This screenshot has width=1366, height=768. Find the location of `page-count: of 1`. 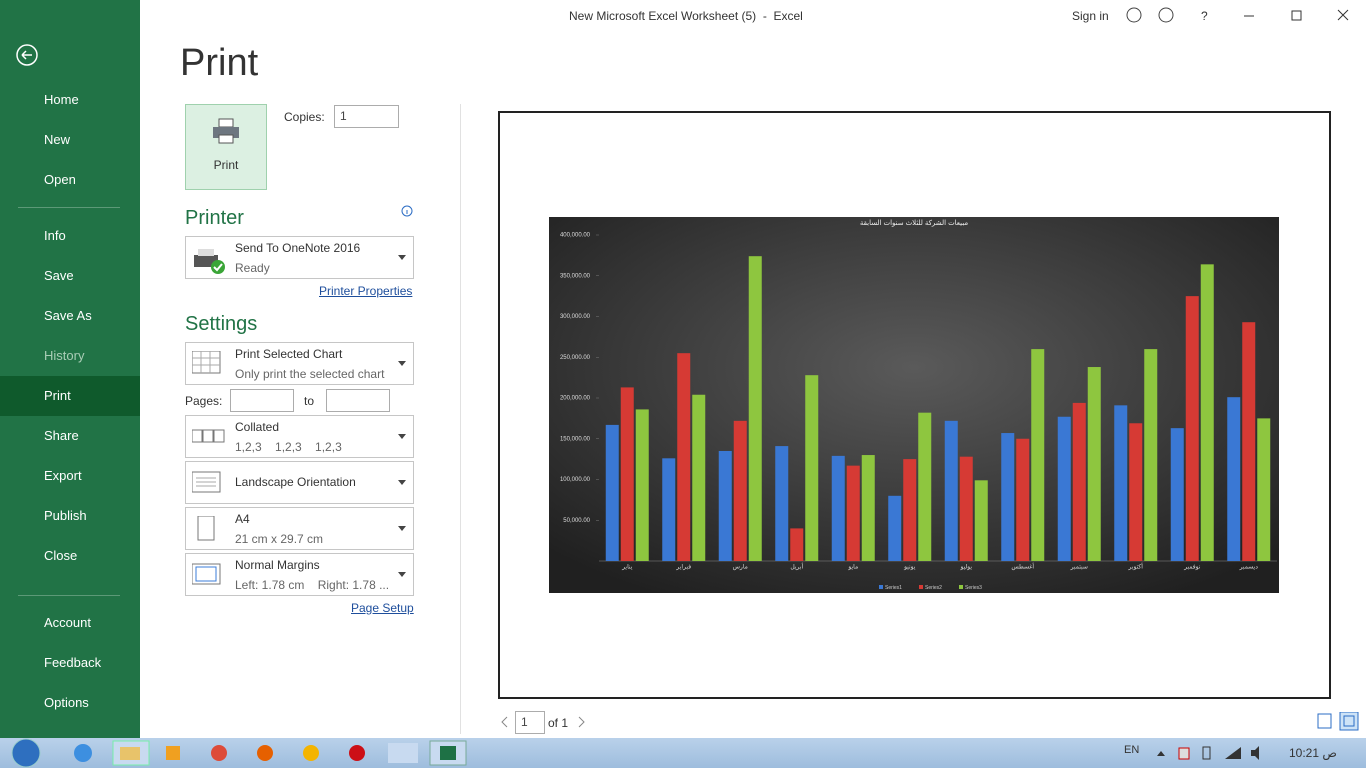

page-count: of 1 is located at coordinates (558, 723).